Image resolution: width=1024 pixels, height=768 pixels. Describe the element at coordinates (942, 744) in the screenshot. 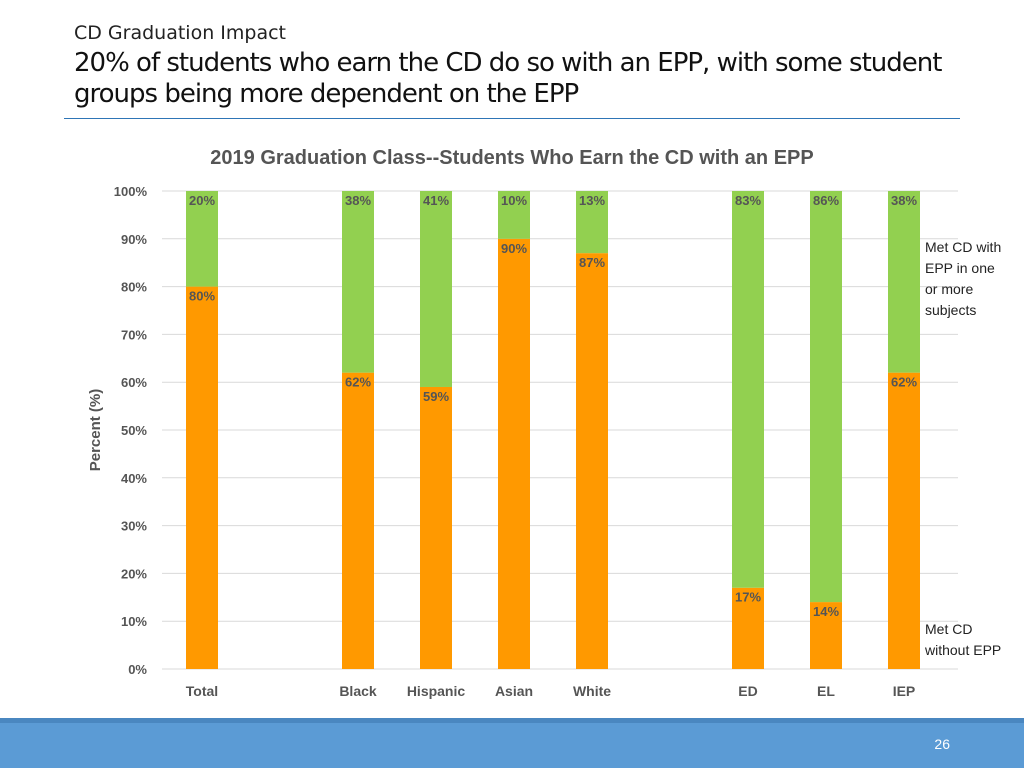

I see `page-number: 26` at that location.